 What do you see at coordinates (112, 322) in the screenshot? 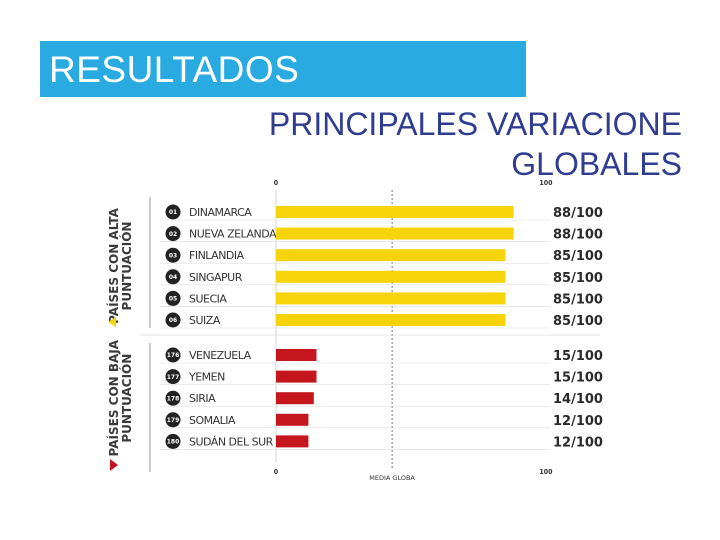
I see `triangle-left-icon` at bounding box center [112, 322].